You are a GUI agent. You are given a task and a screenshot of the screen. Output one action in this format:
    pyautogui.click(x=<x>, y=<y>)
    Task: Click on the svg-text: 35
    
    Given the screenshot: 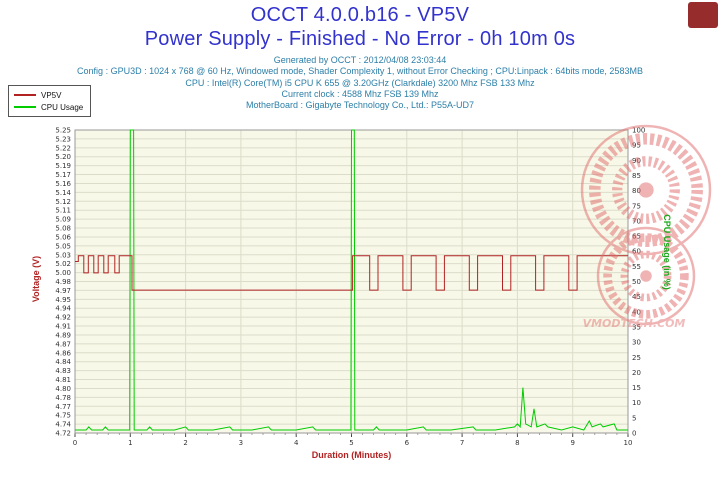 What is the action you would take?
    pyautogui.click(x=636, y=327)
    